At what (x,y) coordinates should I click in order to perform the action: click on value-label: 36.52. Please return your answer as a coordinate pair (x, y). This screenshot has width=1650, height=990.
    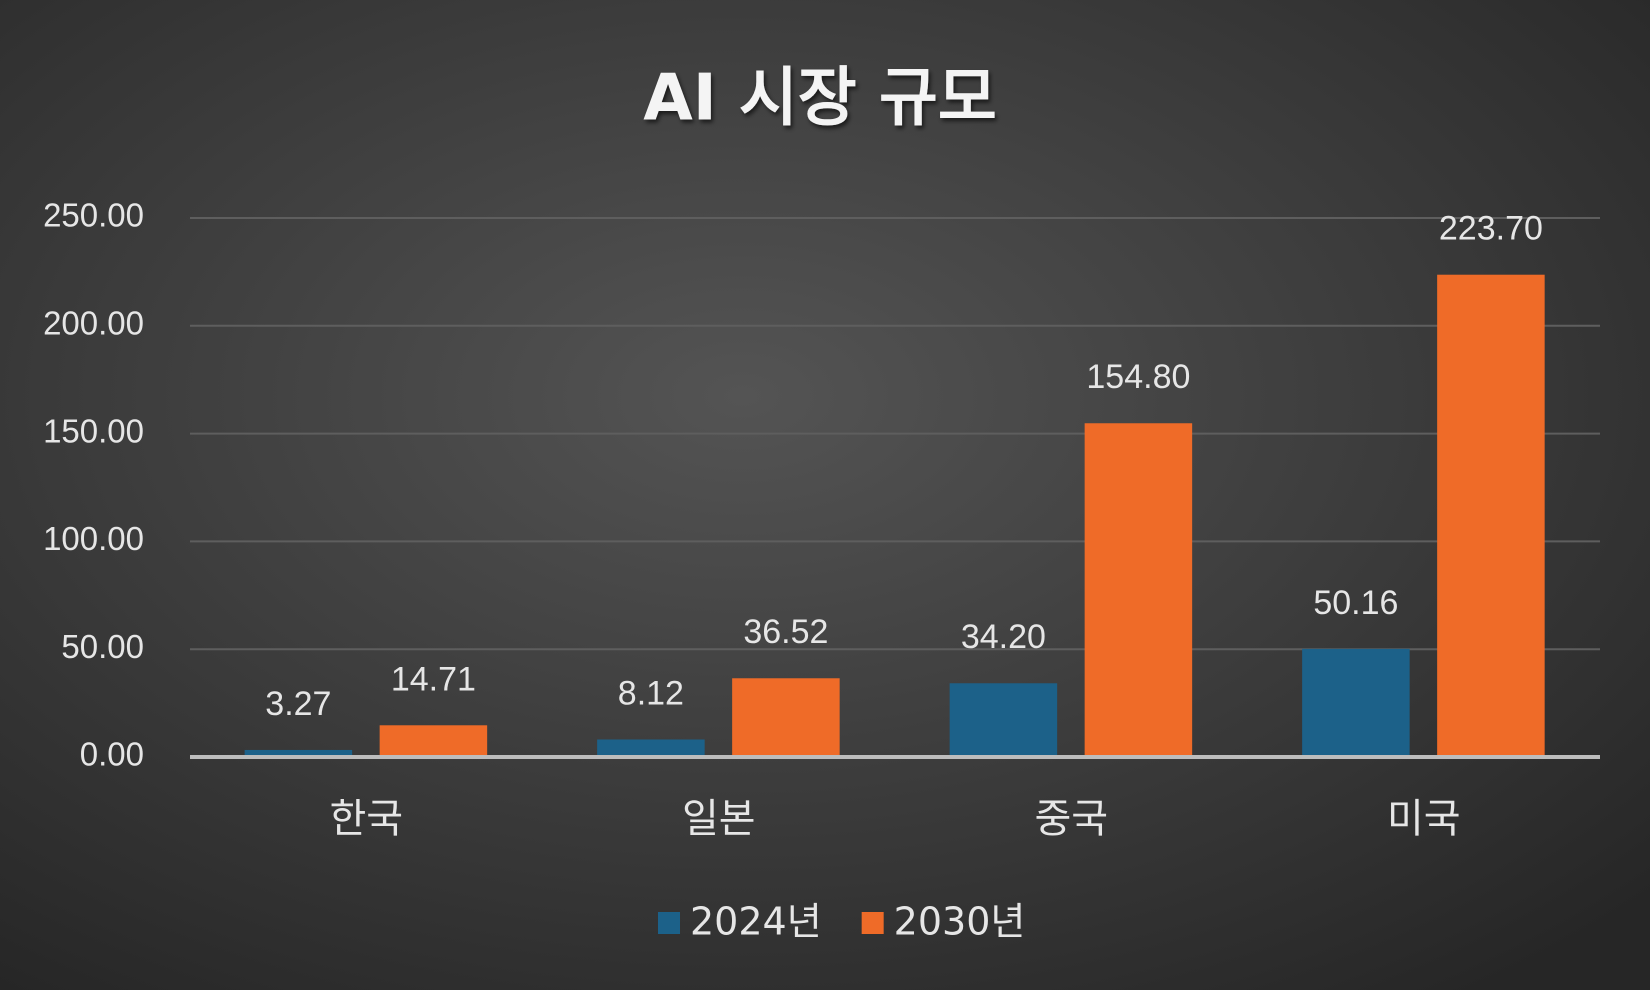
    Looking at the image, I should click on (785, 632).